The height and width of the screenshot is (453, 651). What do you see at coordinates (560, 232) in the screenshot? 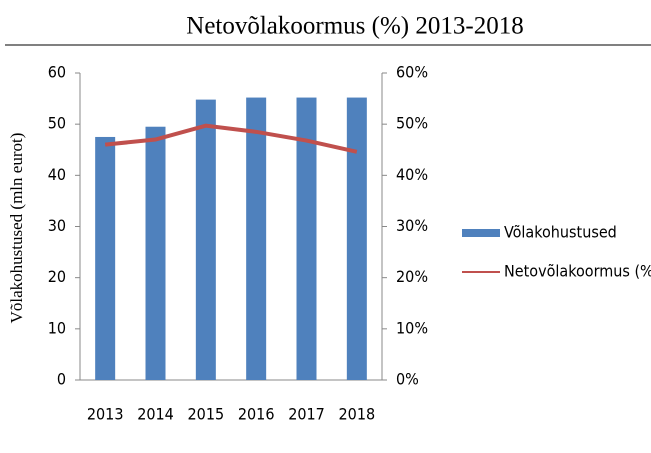
I see `legend-label: Võlakohustused` at bounding box center [560, 232].